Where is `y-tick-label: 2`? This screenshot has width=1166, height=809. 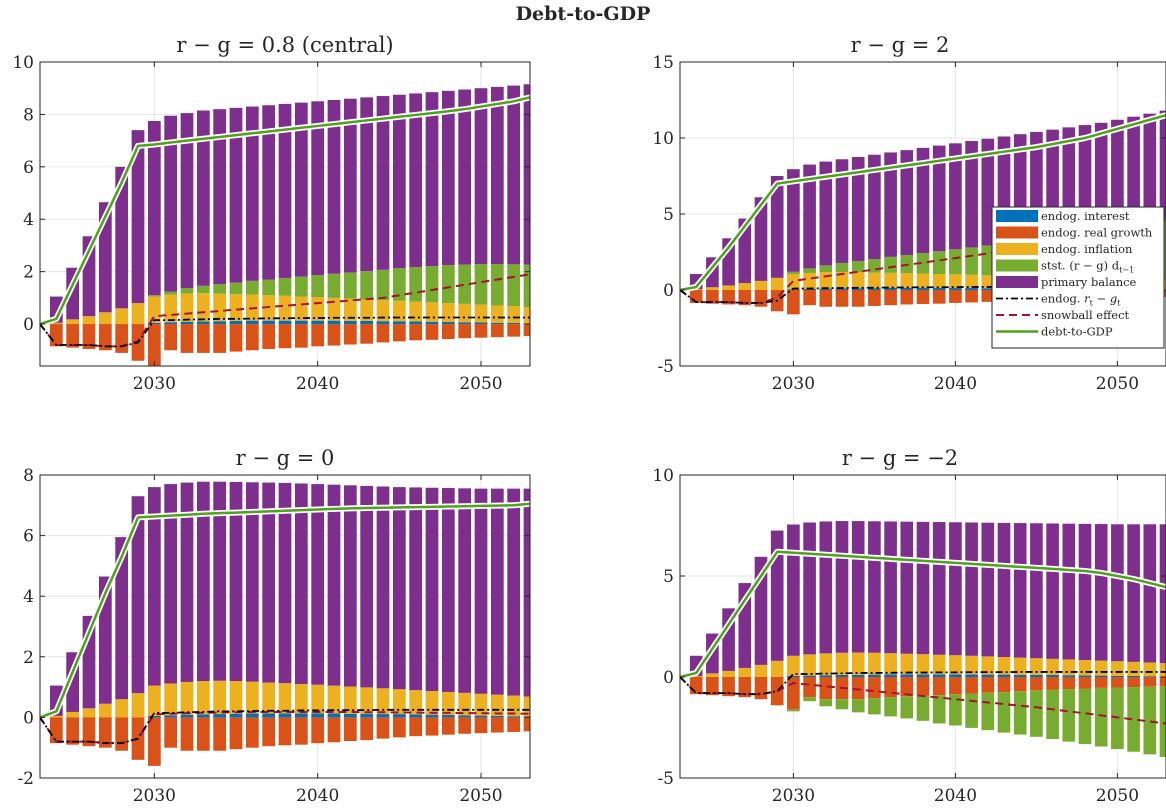 y-tick-label: 2 is located at coordinates (28, 273).